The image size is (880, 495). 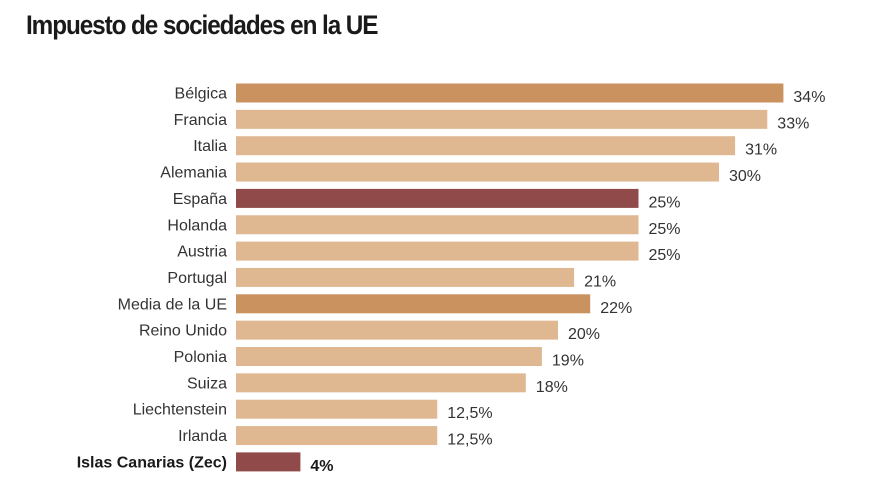 I want to click on value-label: 21%, so click(x=600, y=281).